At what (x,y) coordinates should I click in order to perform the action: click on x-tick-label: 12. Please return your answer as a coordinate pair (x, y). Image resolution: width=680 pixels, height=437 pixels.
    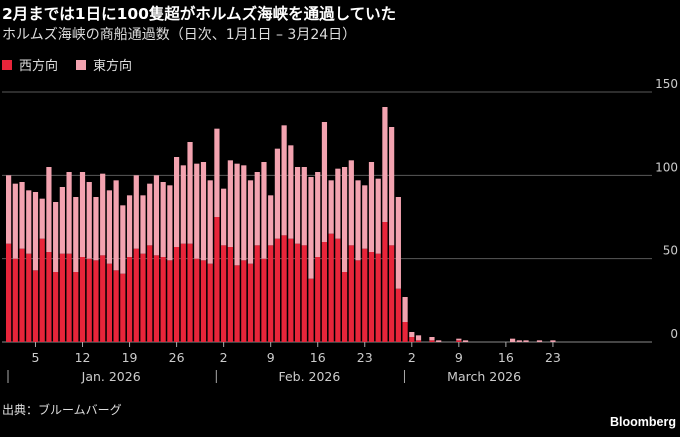
    Looking at the image, I should click on (83, 357).